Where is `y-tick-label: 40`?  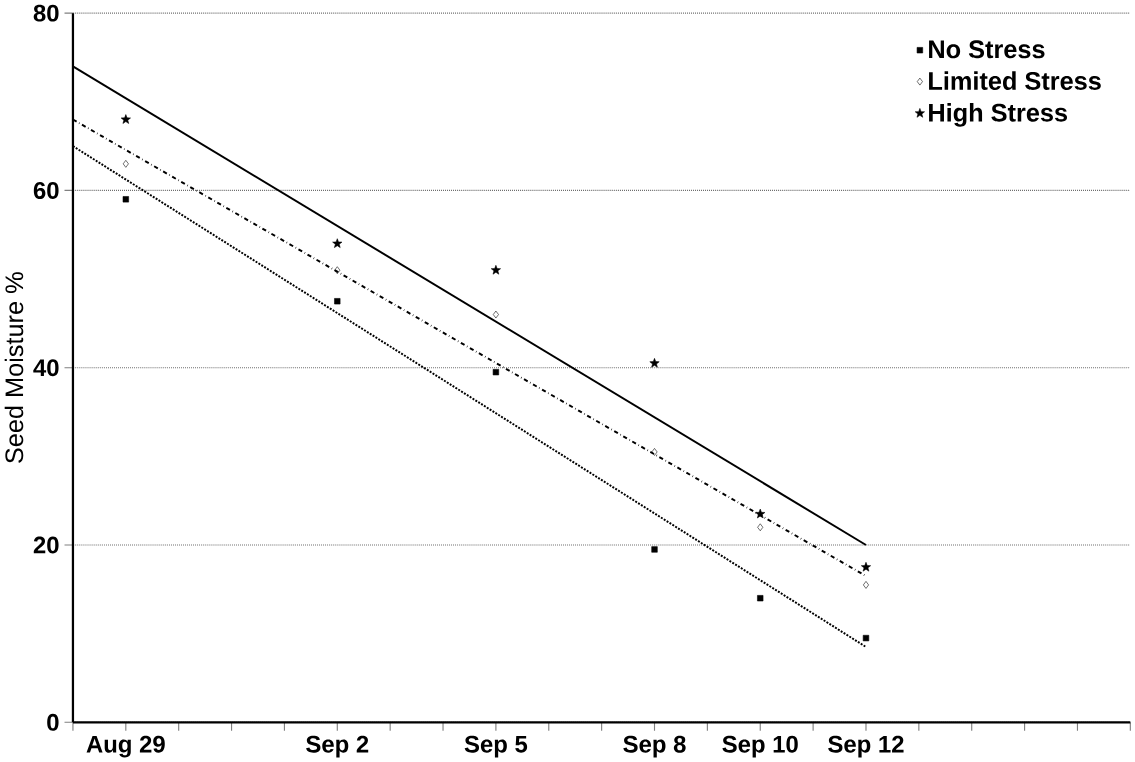 y-tick-label: 40 is located at coordinates (46, 368).